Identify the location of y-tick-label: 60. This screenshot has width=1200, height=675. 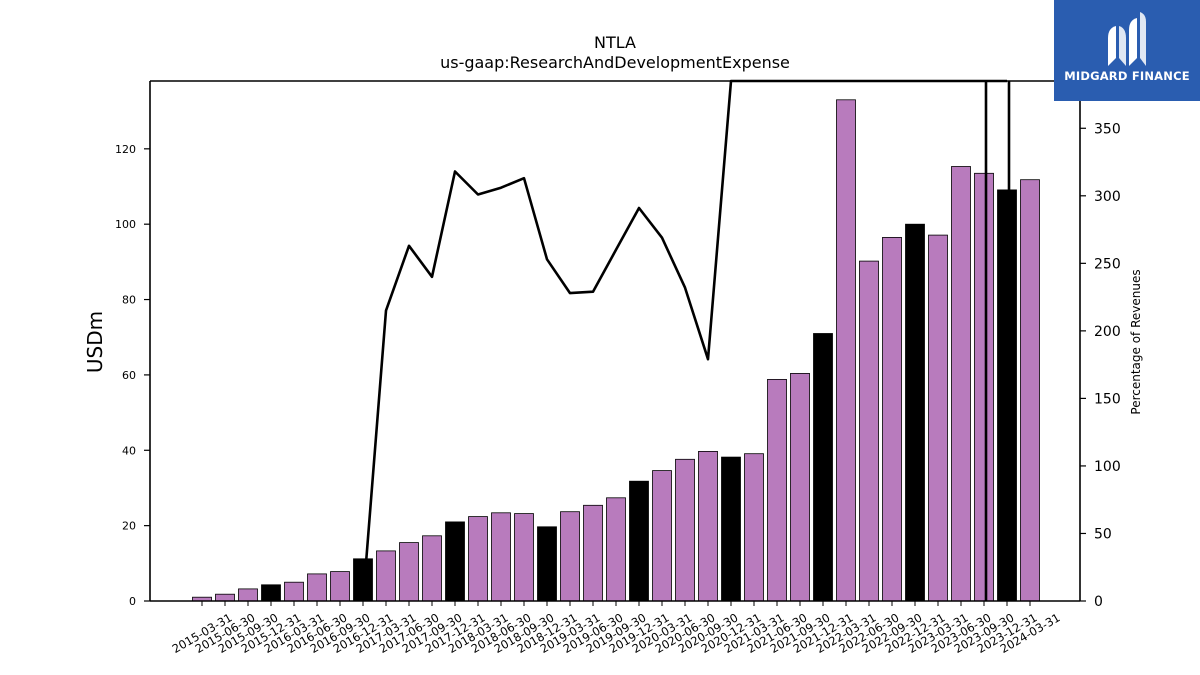
(129, 375).